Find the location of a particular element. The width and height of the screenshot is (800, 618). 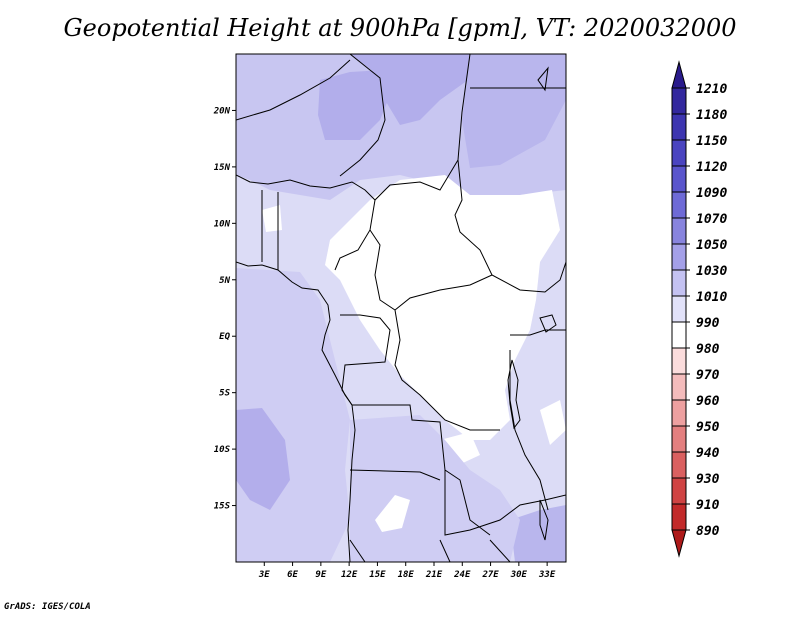

red-sea-mark is located at coordinates (543, 79).